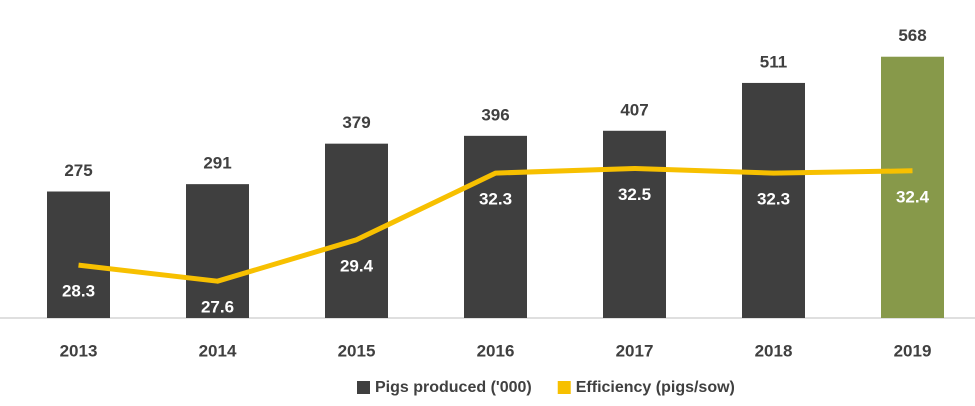 The width and height of the screenshot is (975, 406). I want to click on x-tick-label: 2016, so click(496, 350).